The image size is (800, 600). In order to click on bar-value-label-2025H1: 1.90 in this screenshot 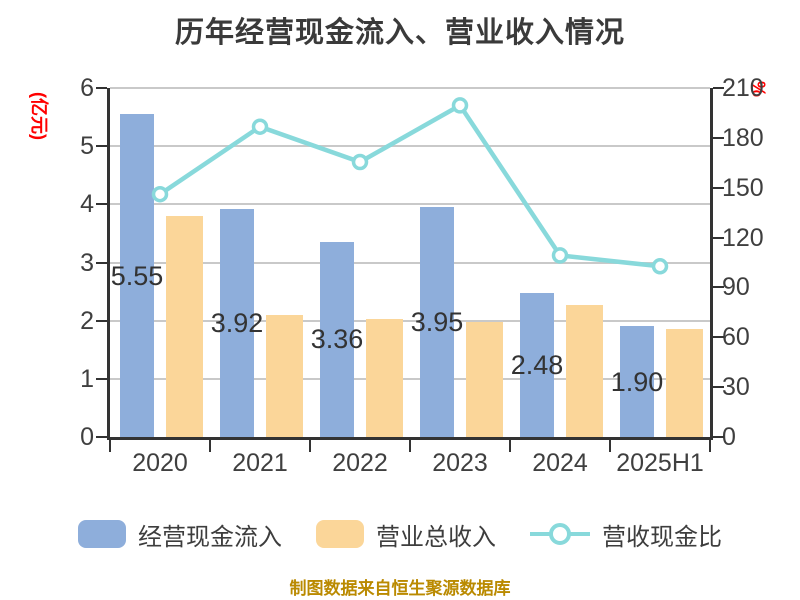, I will do `click(637, 381)`.